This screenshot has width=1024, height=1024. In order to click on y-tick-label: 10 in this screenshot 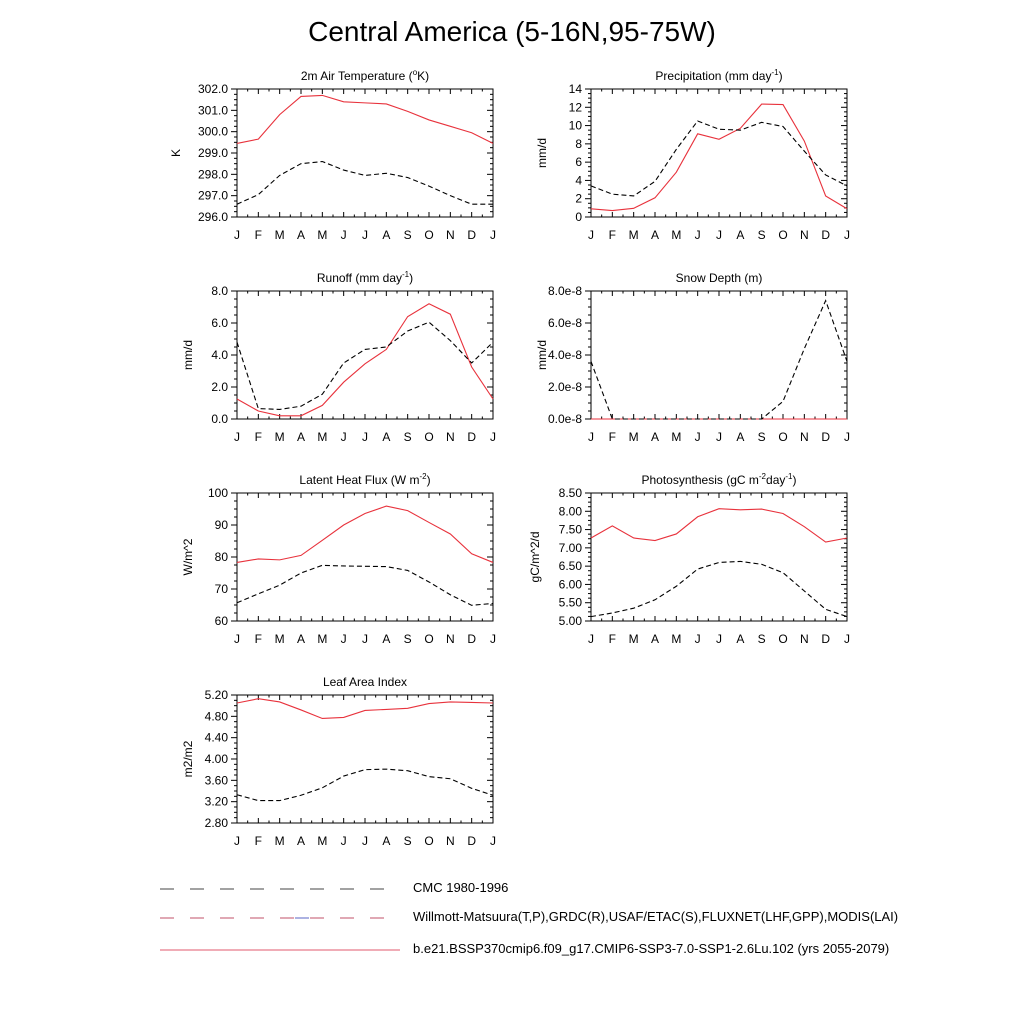, I will do `click(576, 126)`.